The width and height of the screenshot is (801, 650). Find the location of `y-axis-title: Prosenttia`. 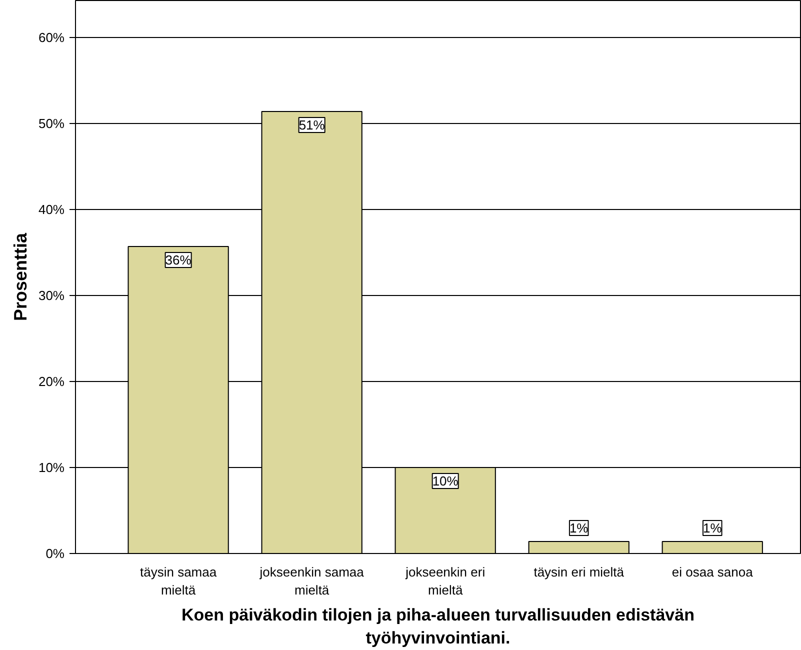

y-axis-title: Prosenttia is located at coordinates (20, 277).